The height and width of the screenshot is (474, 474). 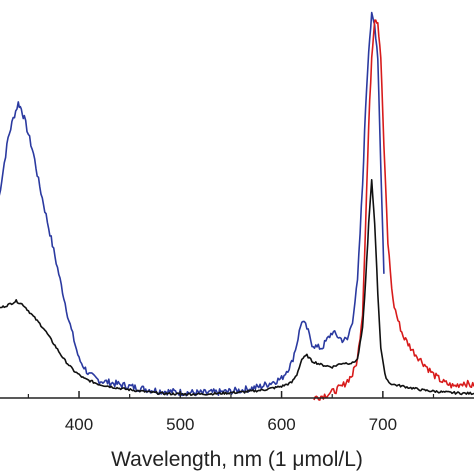 What do you see at coordinates (237, 459) in the screenshot?
I see `x-axis-title: Wavelength, nm (1 μmol/L)` at bounding box center [237, 459].